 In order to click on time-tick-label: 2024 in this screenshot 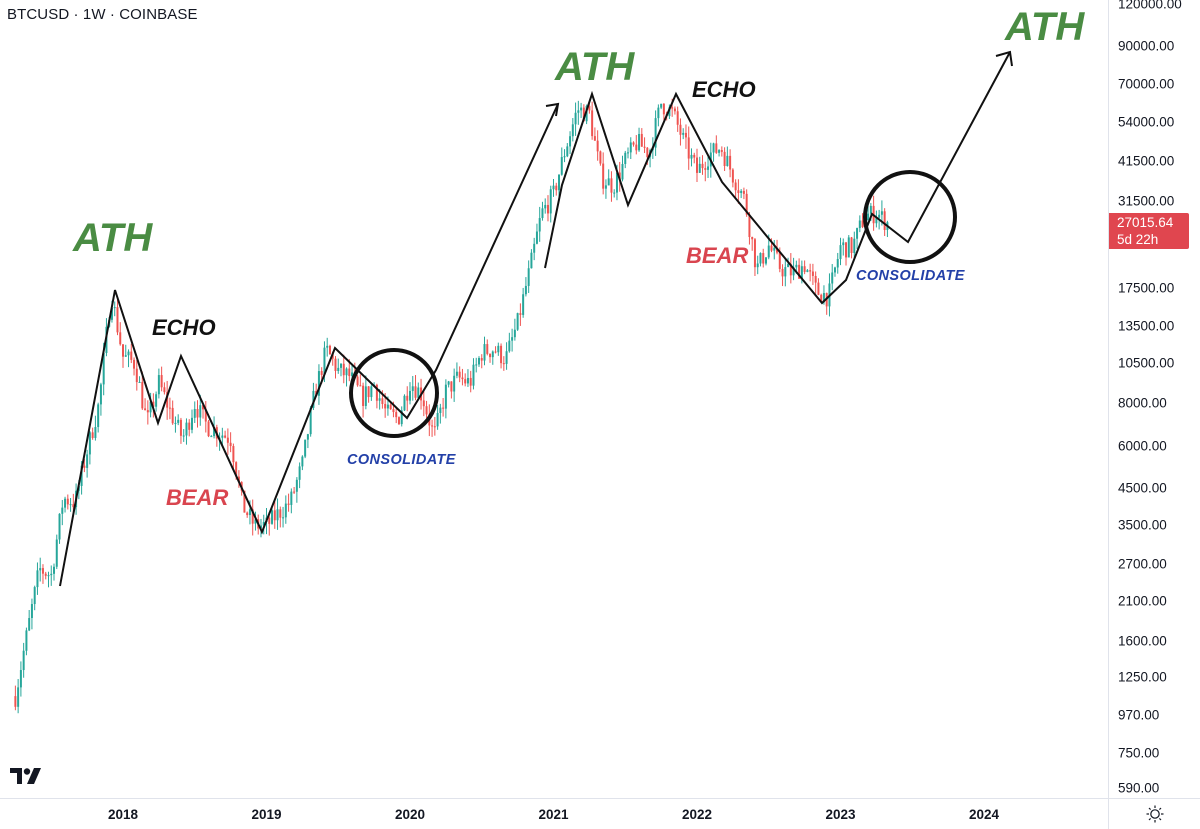, I will do `click(984, 814)`.